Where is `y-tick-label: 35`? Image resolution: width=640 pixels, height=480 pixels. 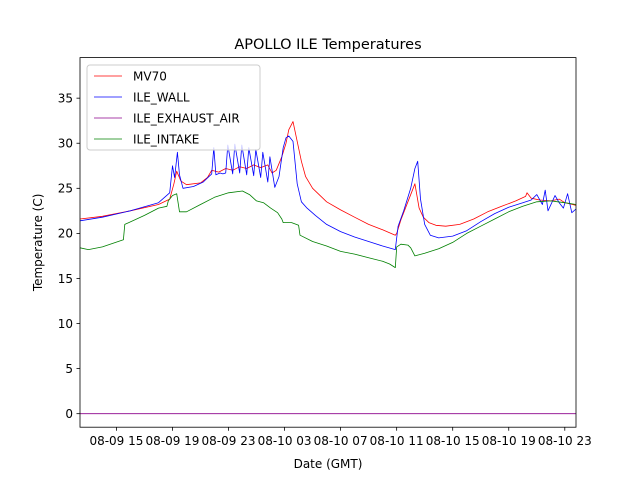
y-tick-label: 35 is located at coordinates (65, 98).